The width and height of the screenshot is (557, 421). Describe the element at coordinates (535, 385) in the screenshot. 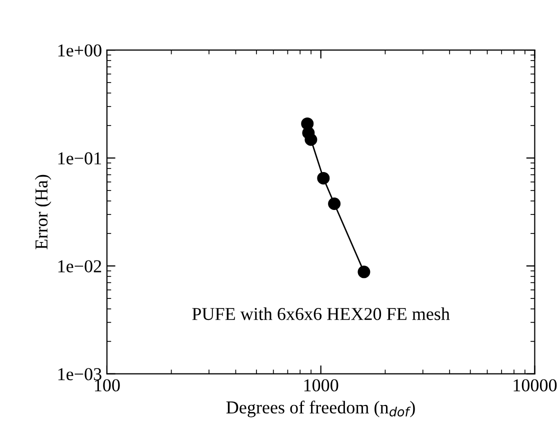

I see `x-tick-label: 10000` at that location.